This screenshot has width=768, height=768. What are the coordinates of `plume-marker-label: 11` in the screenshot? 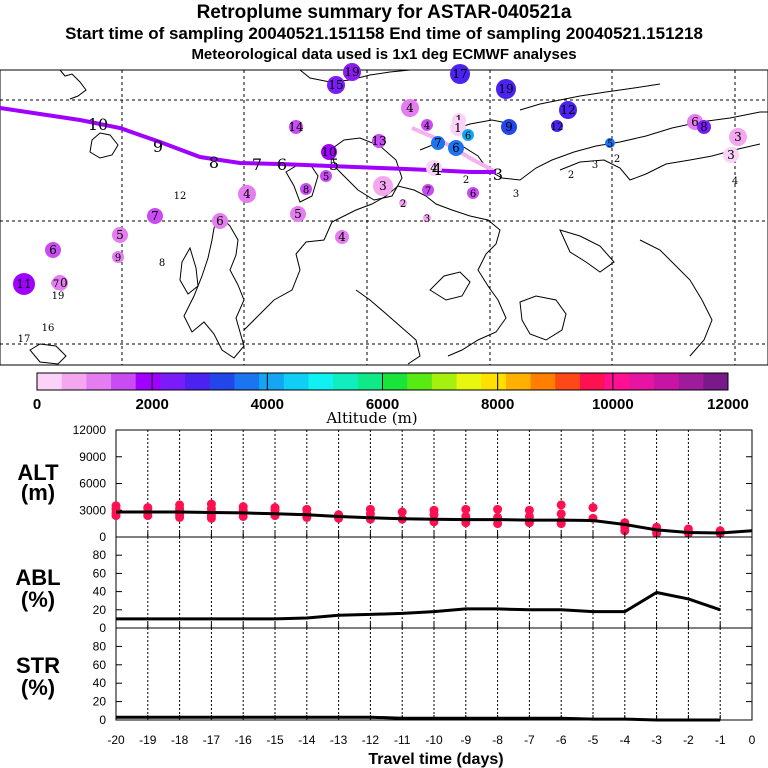 It's located at (23, 284).